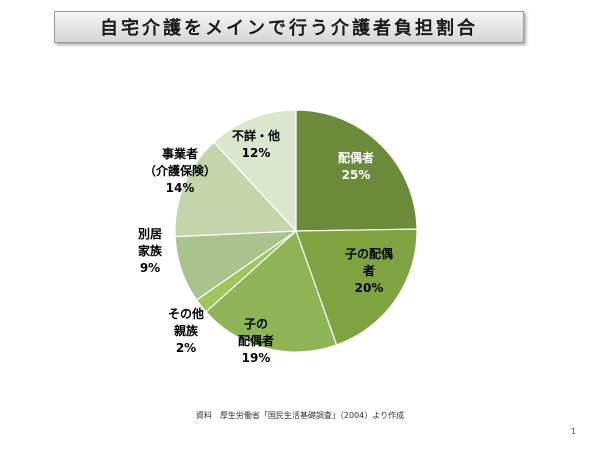 This screenshot has height=450, width=600. What do you see at coordinates (300, 415) in the screenshot?
I see `source-note: 資料 厚生労働省「国民生活基礎調査」（2004）より作成` at bounding box center [300, 415].